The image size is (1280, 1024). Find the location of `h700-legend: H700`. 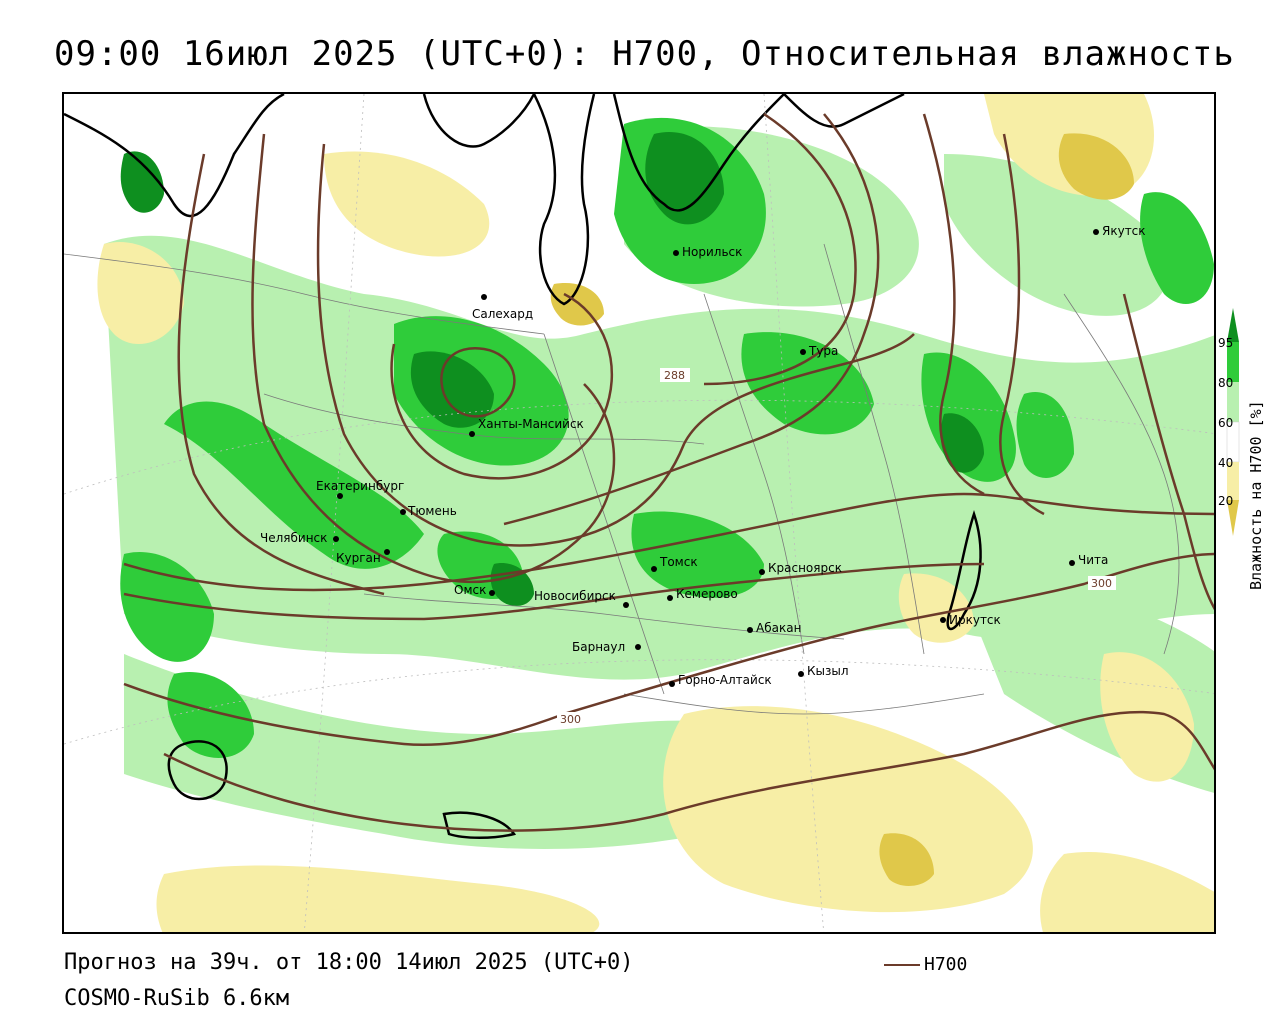

h700-legend: H700 is located at coordinates (925, 964).